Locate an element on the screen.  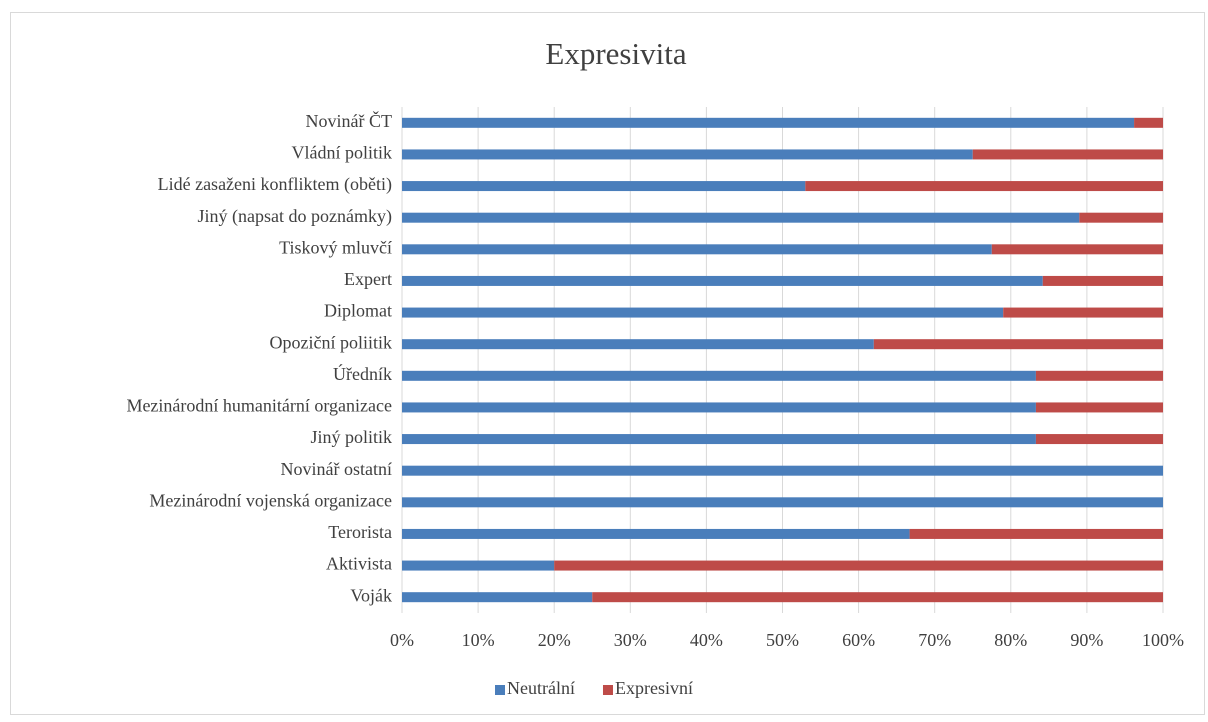
y-tick-label: Novinář ČT is located at coordinates (349, 120).